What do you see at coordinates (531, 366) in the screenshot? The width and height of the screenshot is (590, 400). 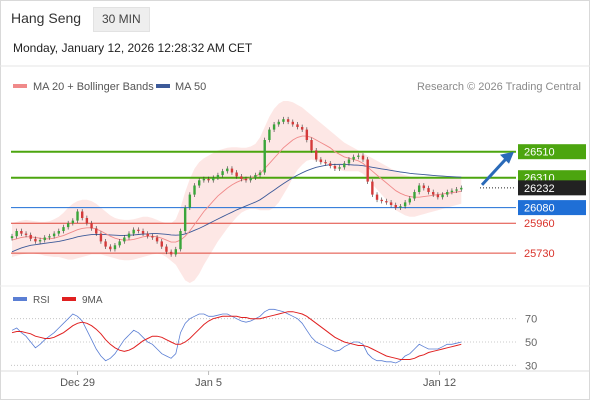 I see `rsi-level-label: 30` at bounding box center [531, 366].